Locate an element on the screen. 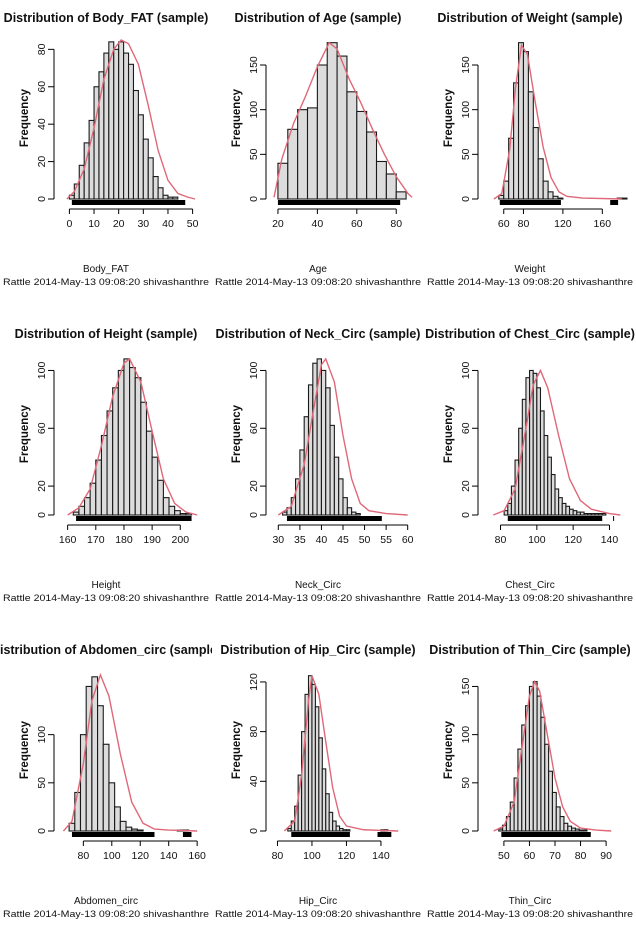 This screenshot has height=947, width=636. x-tick-label: 180 is located at coordinates (124, 540).